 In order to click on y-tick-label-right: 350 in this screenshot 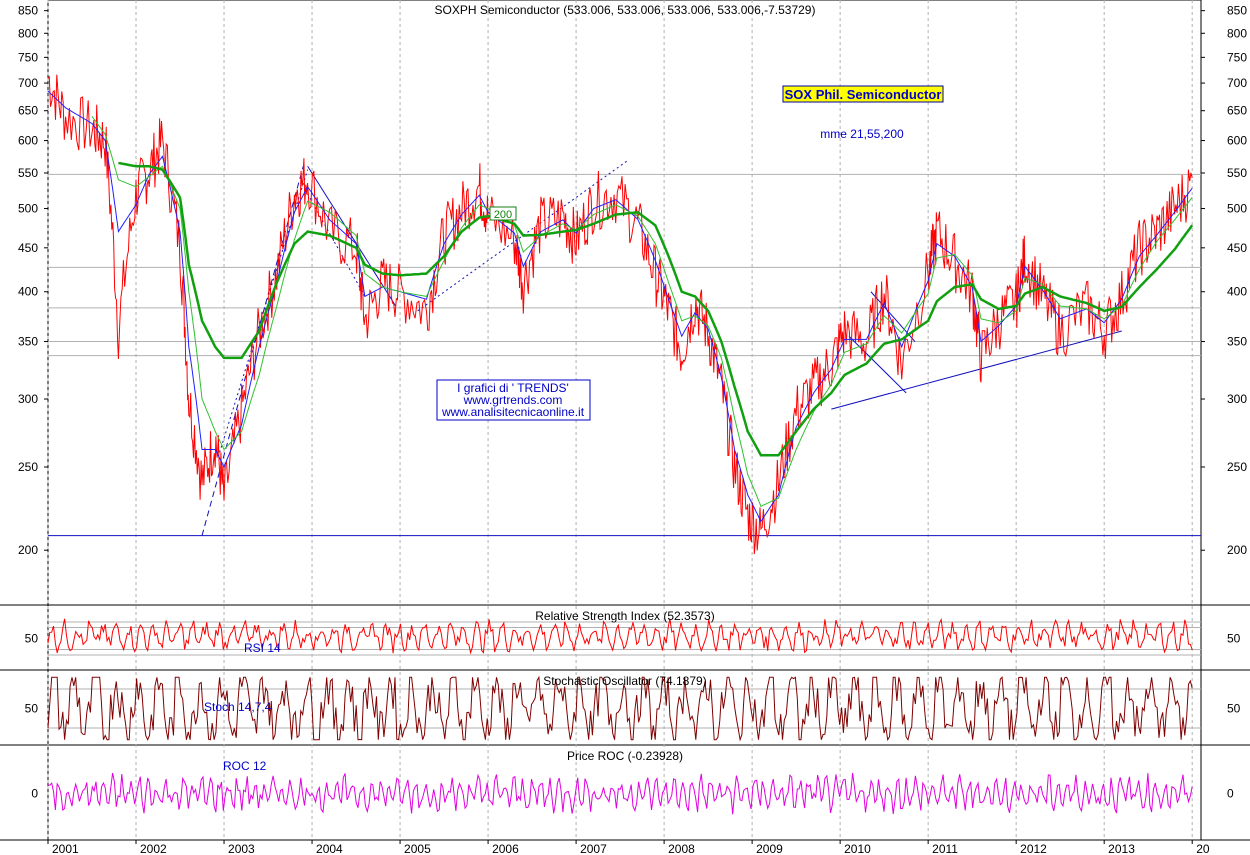, I will do `click(1237, 342)`.